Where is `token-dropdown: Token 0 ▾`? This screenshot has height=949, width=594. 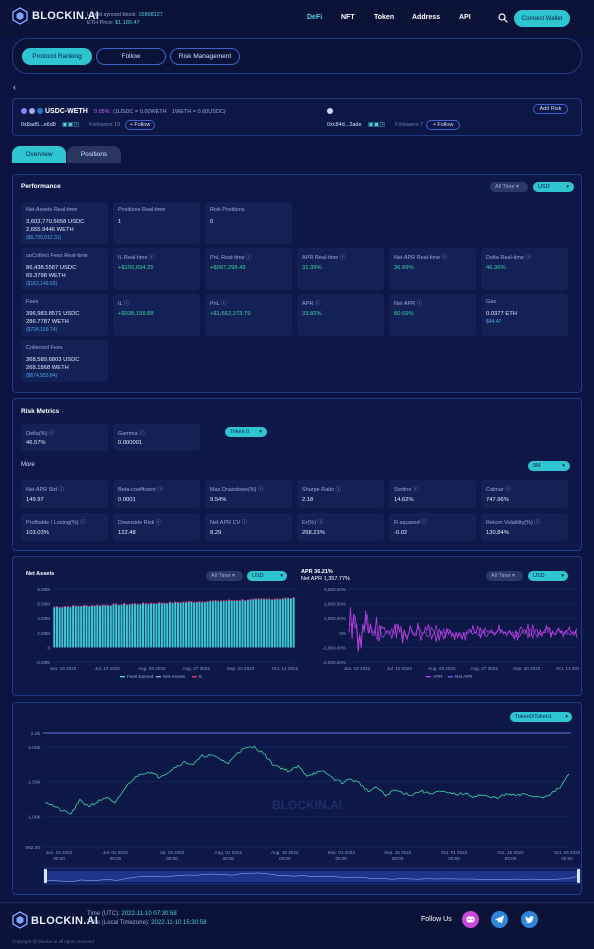
token-dropdown: Token 0 ▾ is located at coordinates (246, 432).